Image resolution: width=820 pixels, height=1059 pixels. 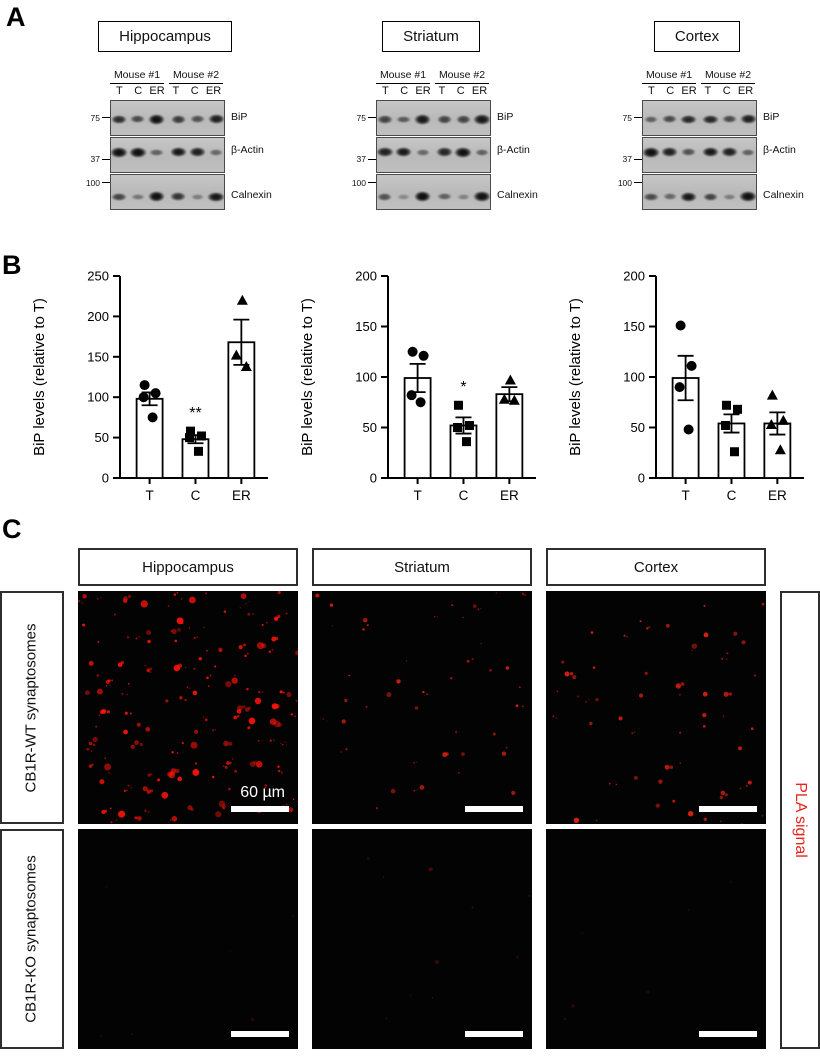 I want to click on svg-text: 0, so click(x=641, y=478).